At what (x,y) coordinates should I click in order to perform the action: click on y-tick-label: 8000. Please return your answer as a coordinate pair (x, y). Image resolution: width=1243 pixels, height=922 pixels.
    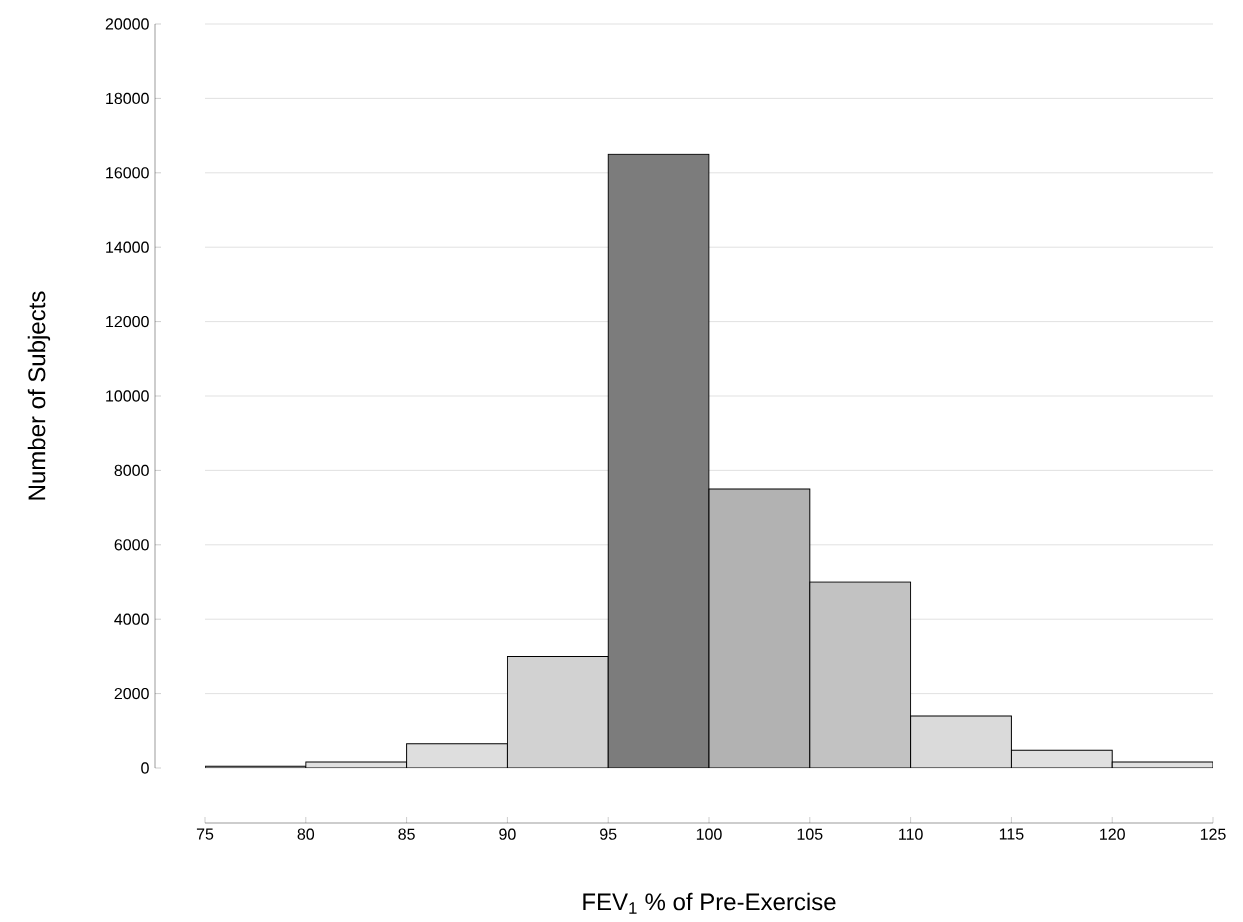
    Looking at the image, I should click on (131, 470).